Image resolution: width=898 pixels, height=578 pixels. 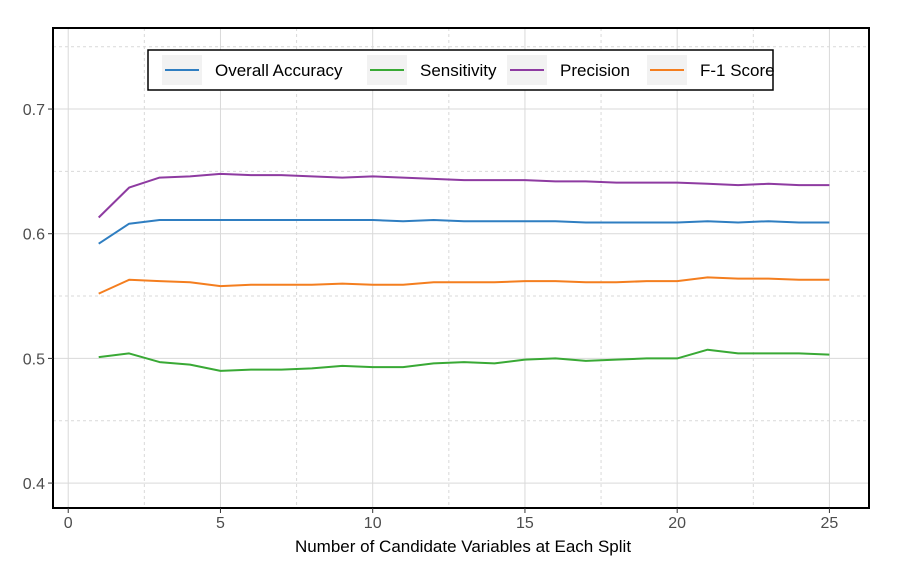 What do you see at coordinates (677, 523) in the screenshot?
I see `x-tick-label: 20` at bounding box center [677, 523].